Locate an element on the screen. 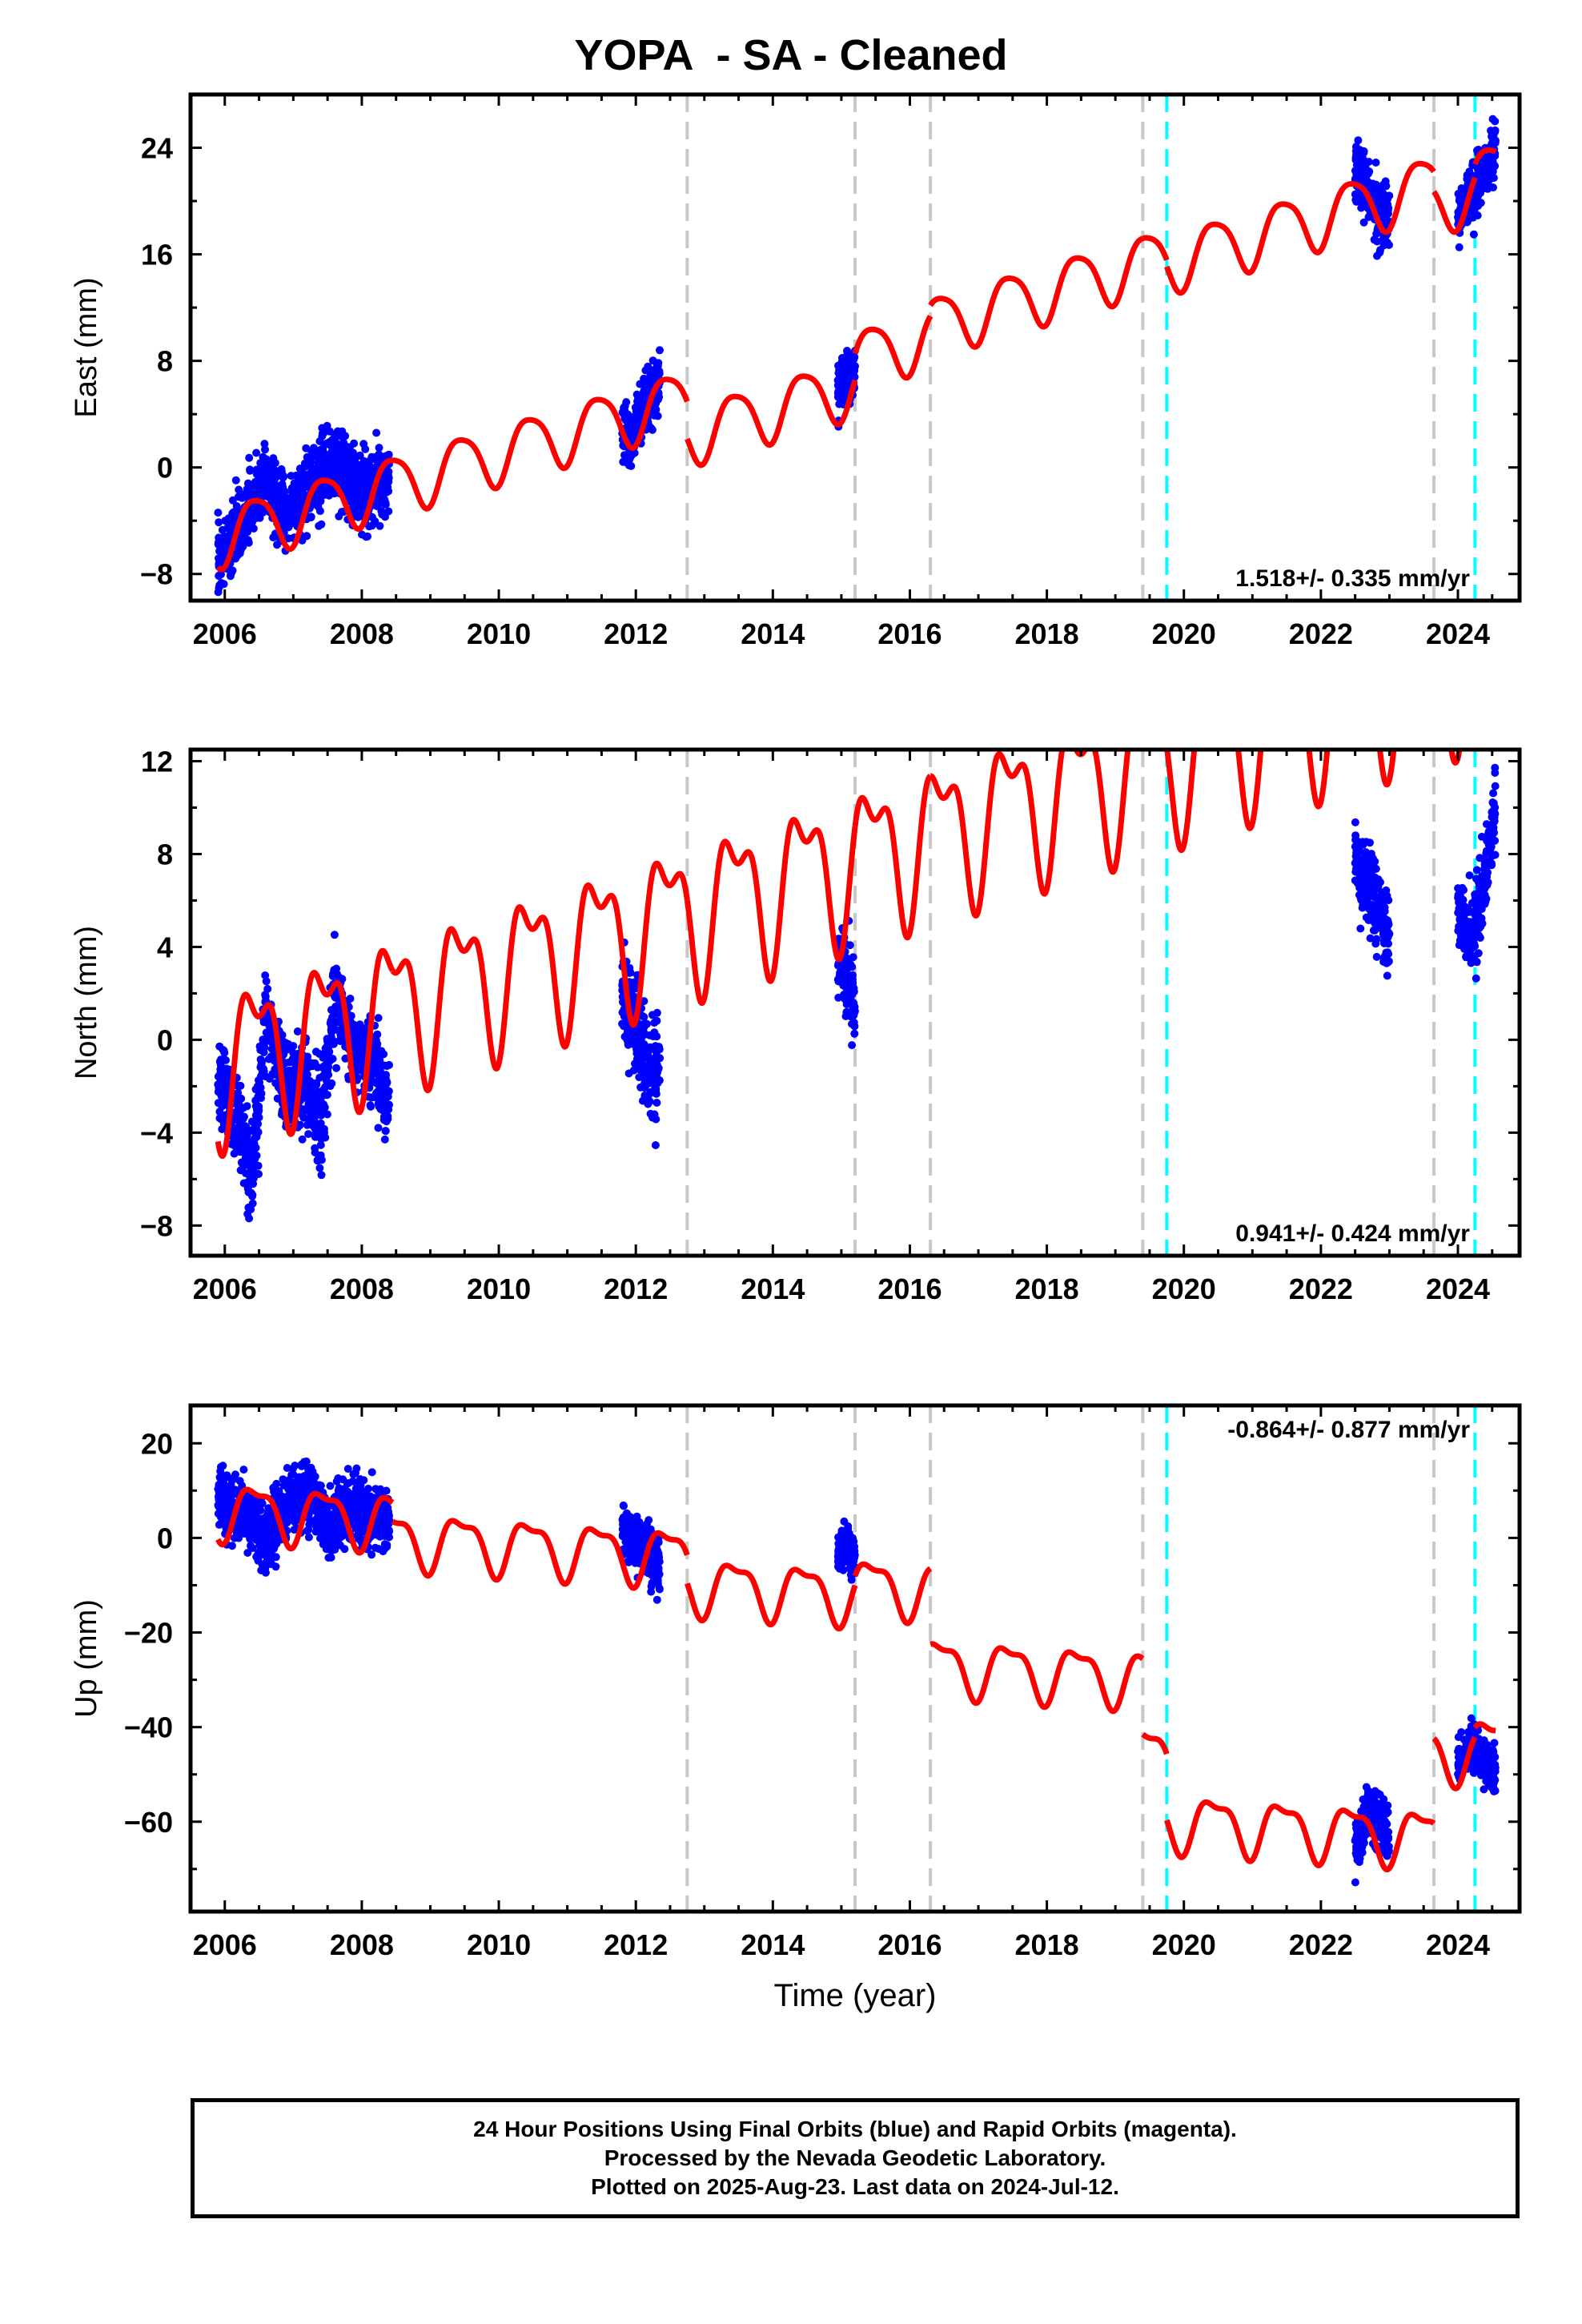  velocity-label: 0.941+/- 0.424 mm/yr is located at coordinates (1353, 1233).